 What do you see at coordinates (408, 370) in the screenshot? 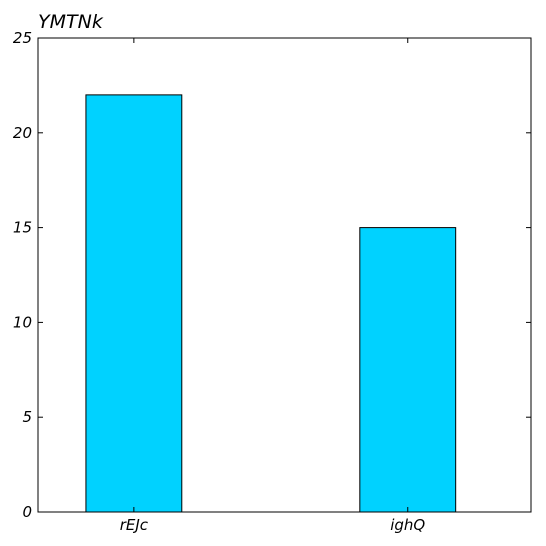
I see `bar-ighQ` at bounding box center [408, 370].